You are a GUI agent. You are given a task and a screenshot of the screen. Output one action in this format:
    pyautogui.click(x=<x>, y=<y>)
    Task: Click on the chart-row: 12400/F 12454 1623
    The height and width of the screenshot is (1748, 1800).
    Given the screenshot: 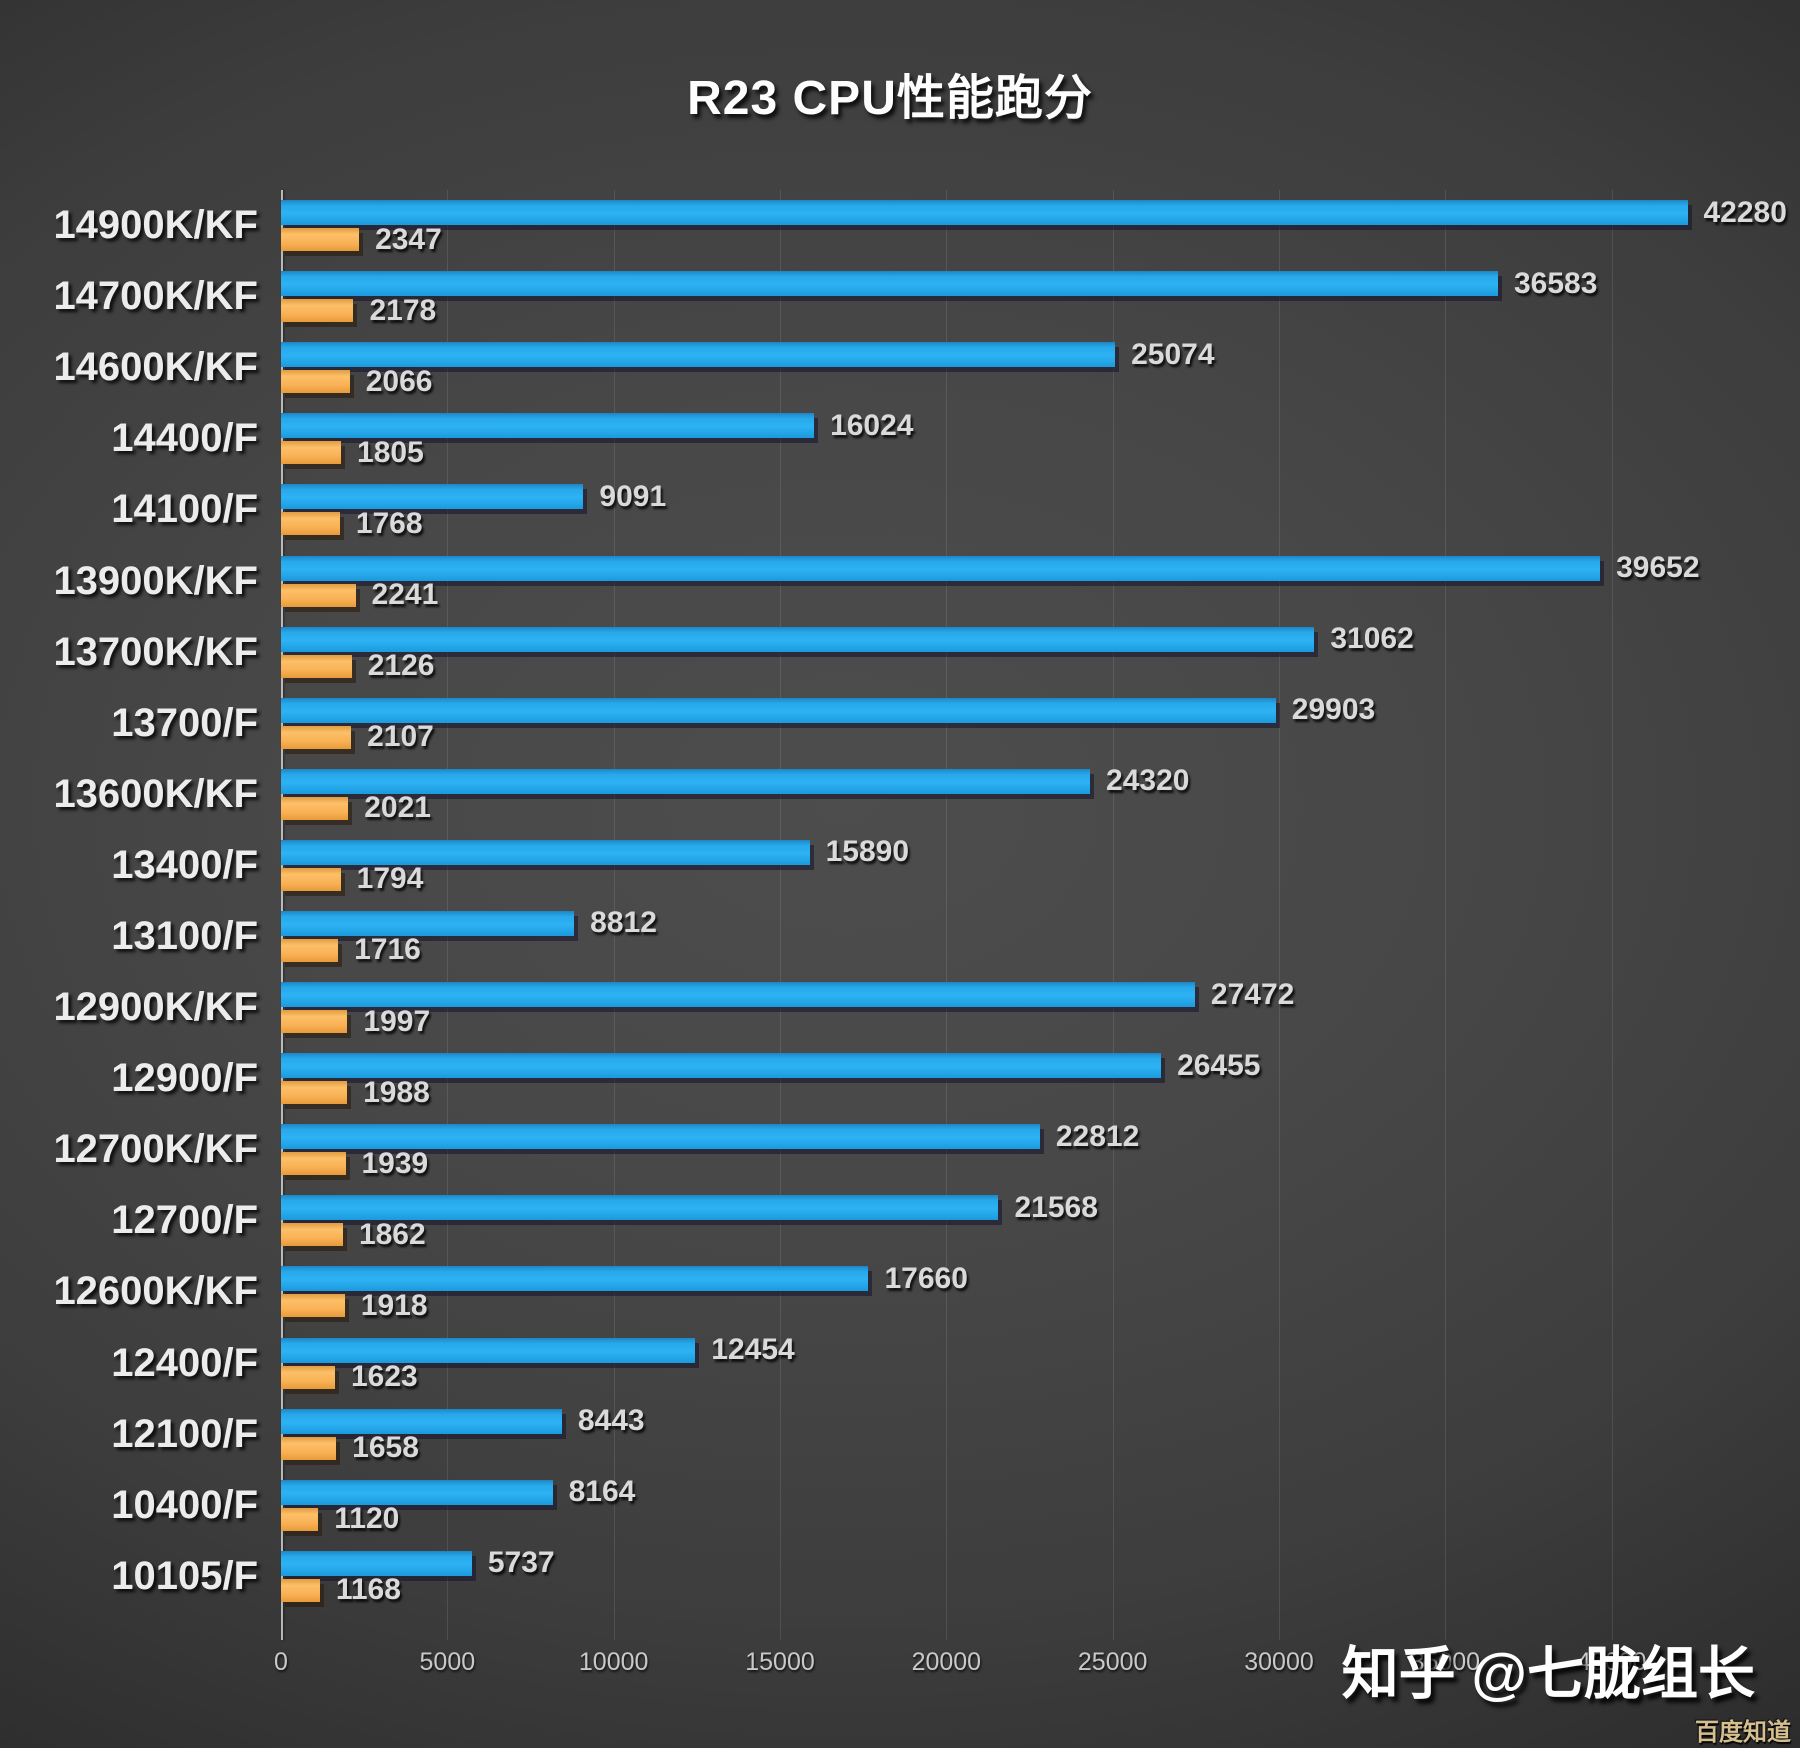 What is the action you would take?
    pyautogui.click(x=890, y=1363)
    